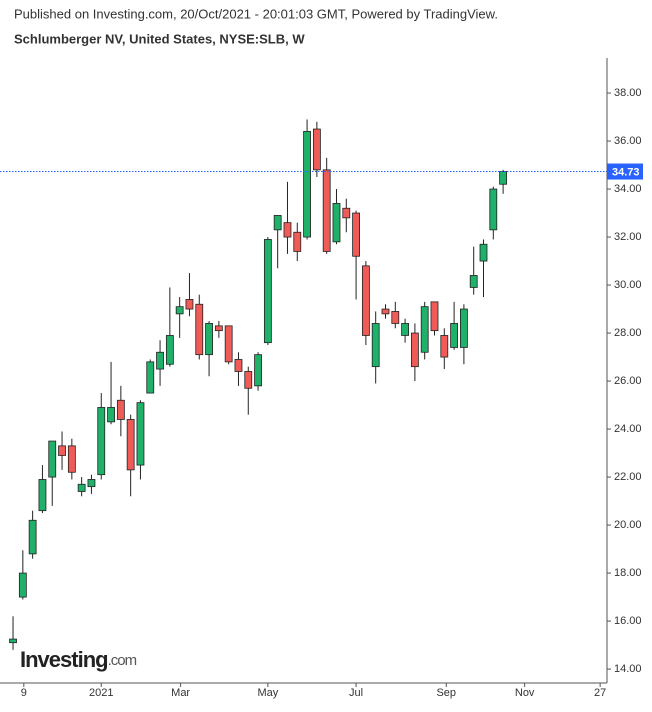 Image resolution: width=652 pixels, height=712 pixels. What do you see at coordinates (628, 189) in the screenshot?
I see `y-tick-label: 34.00` at bounding box center [628, 189].